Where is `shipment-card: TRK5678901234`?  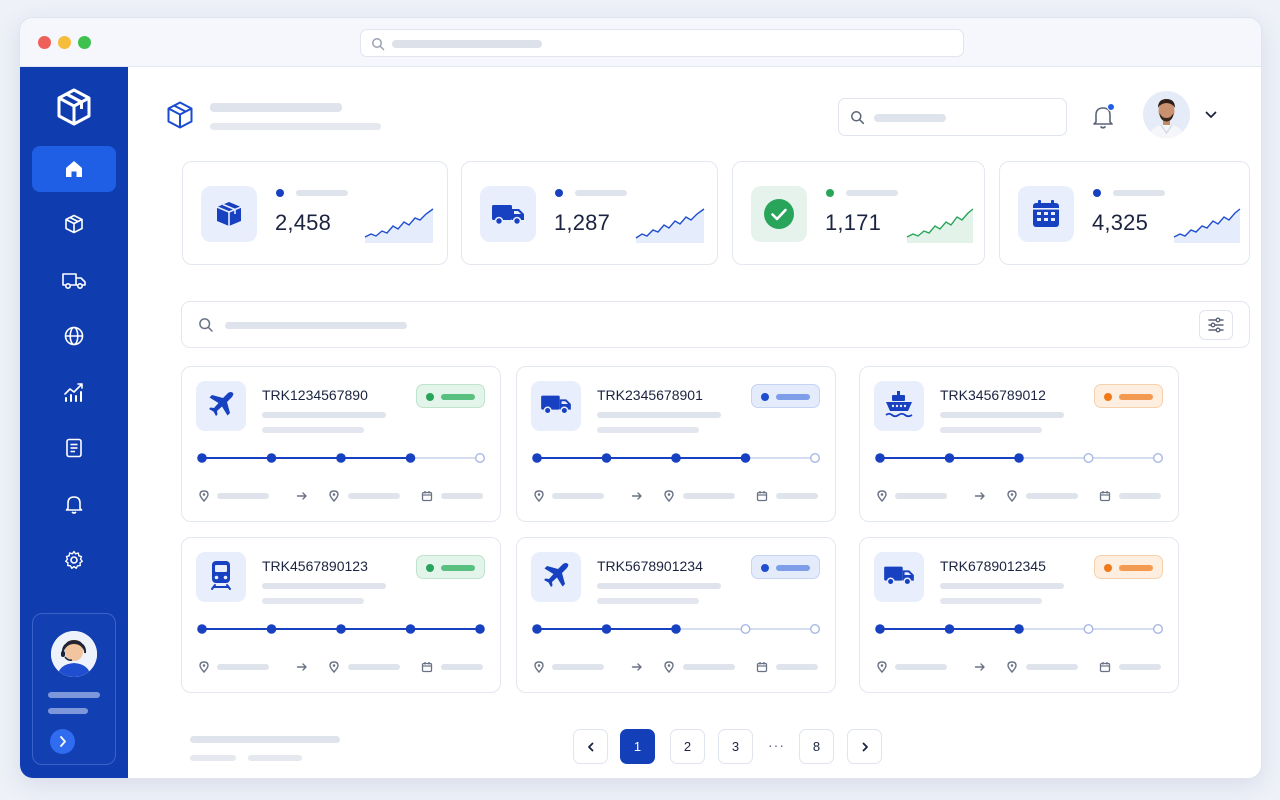
shipment-card: TRK5678901234 is located at coordinates (676, 615).